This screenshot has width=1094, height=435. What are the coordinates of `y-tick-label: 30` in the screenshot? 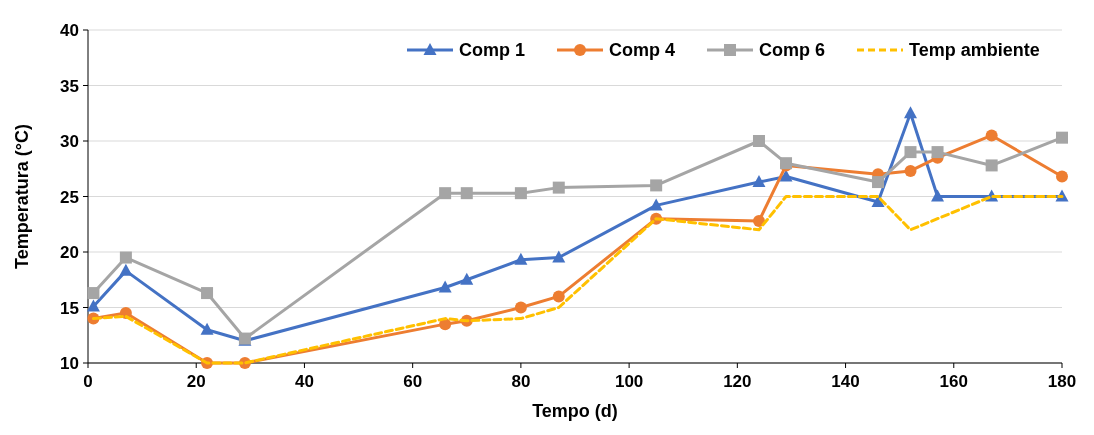 It's located at (69, 141).